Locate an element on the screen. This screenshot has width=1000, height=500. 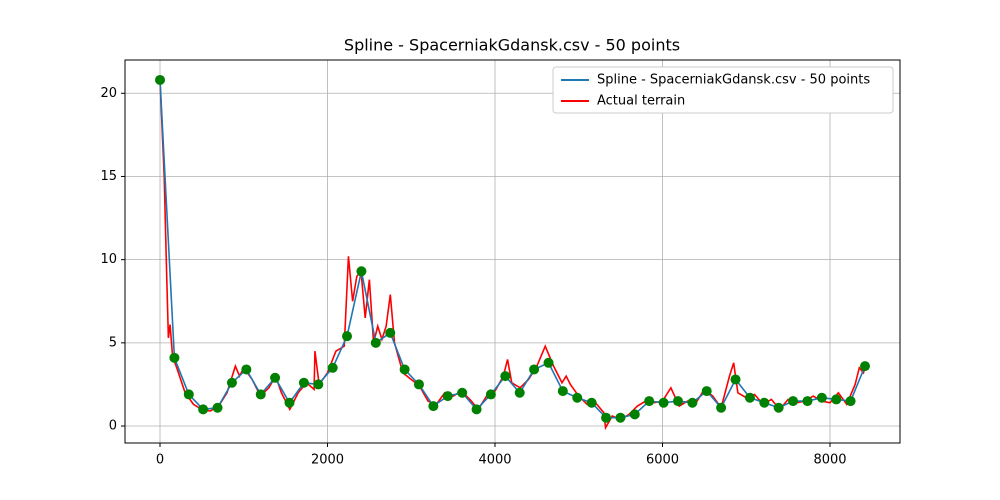
x-tick-label: 0 is located at coordinates (160, 460).